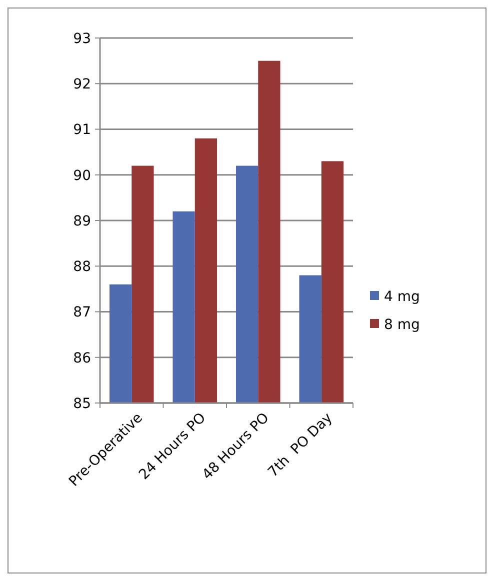  Describe the element at coordinates (82, 38) in the screenshot. I see `y-tick-label: 93` at that location.